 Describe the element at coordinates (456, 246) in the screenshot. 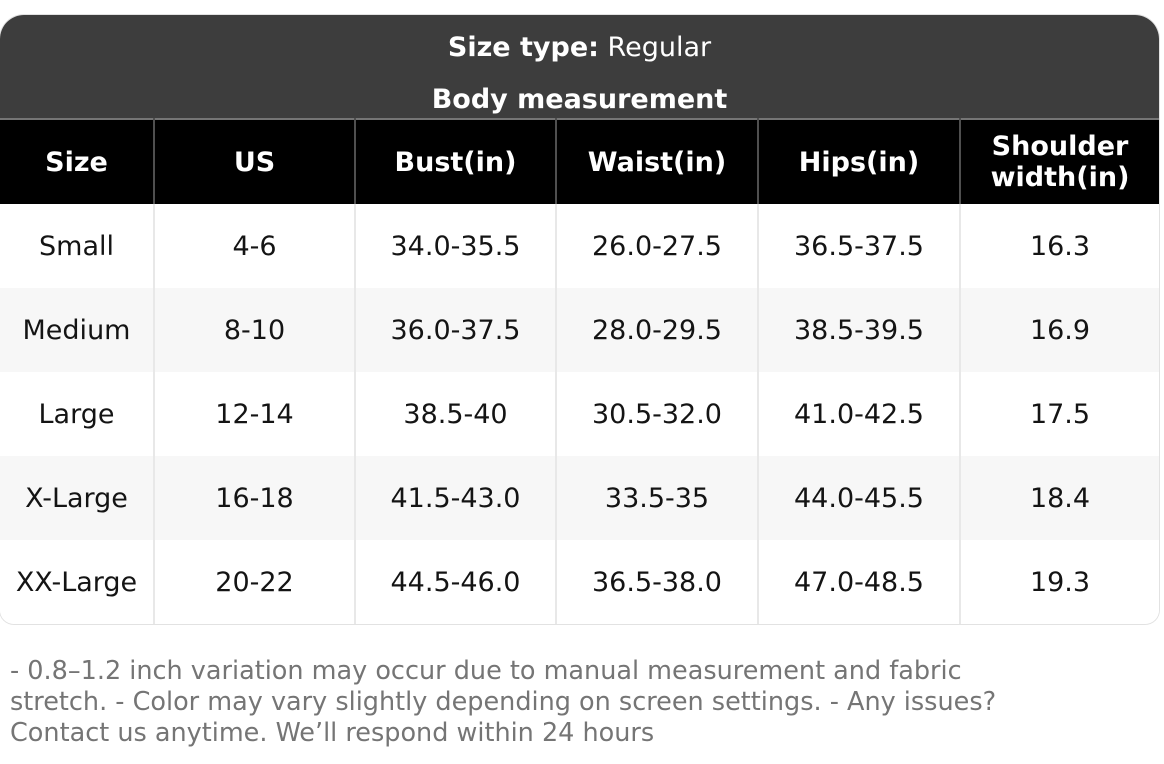

I see `table-cell: 34.0-35.5` at that location.